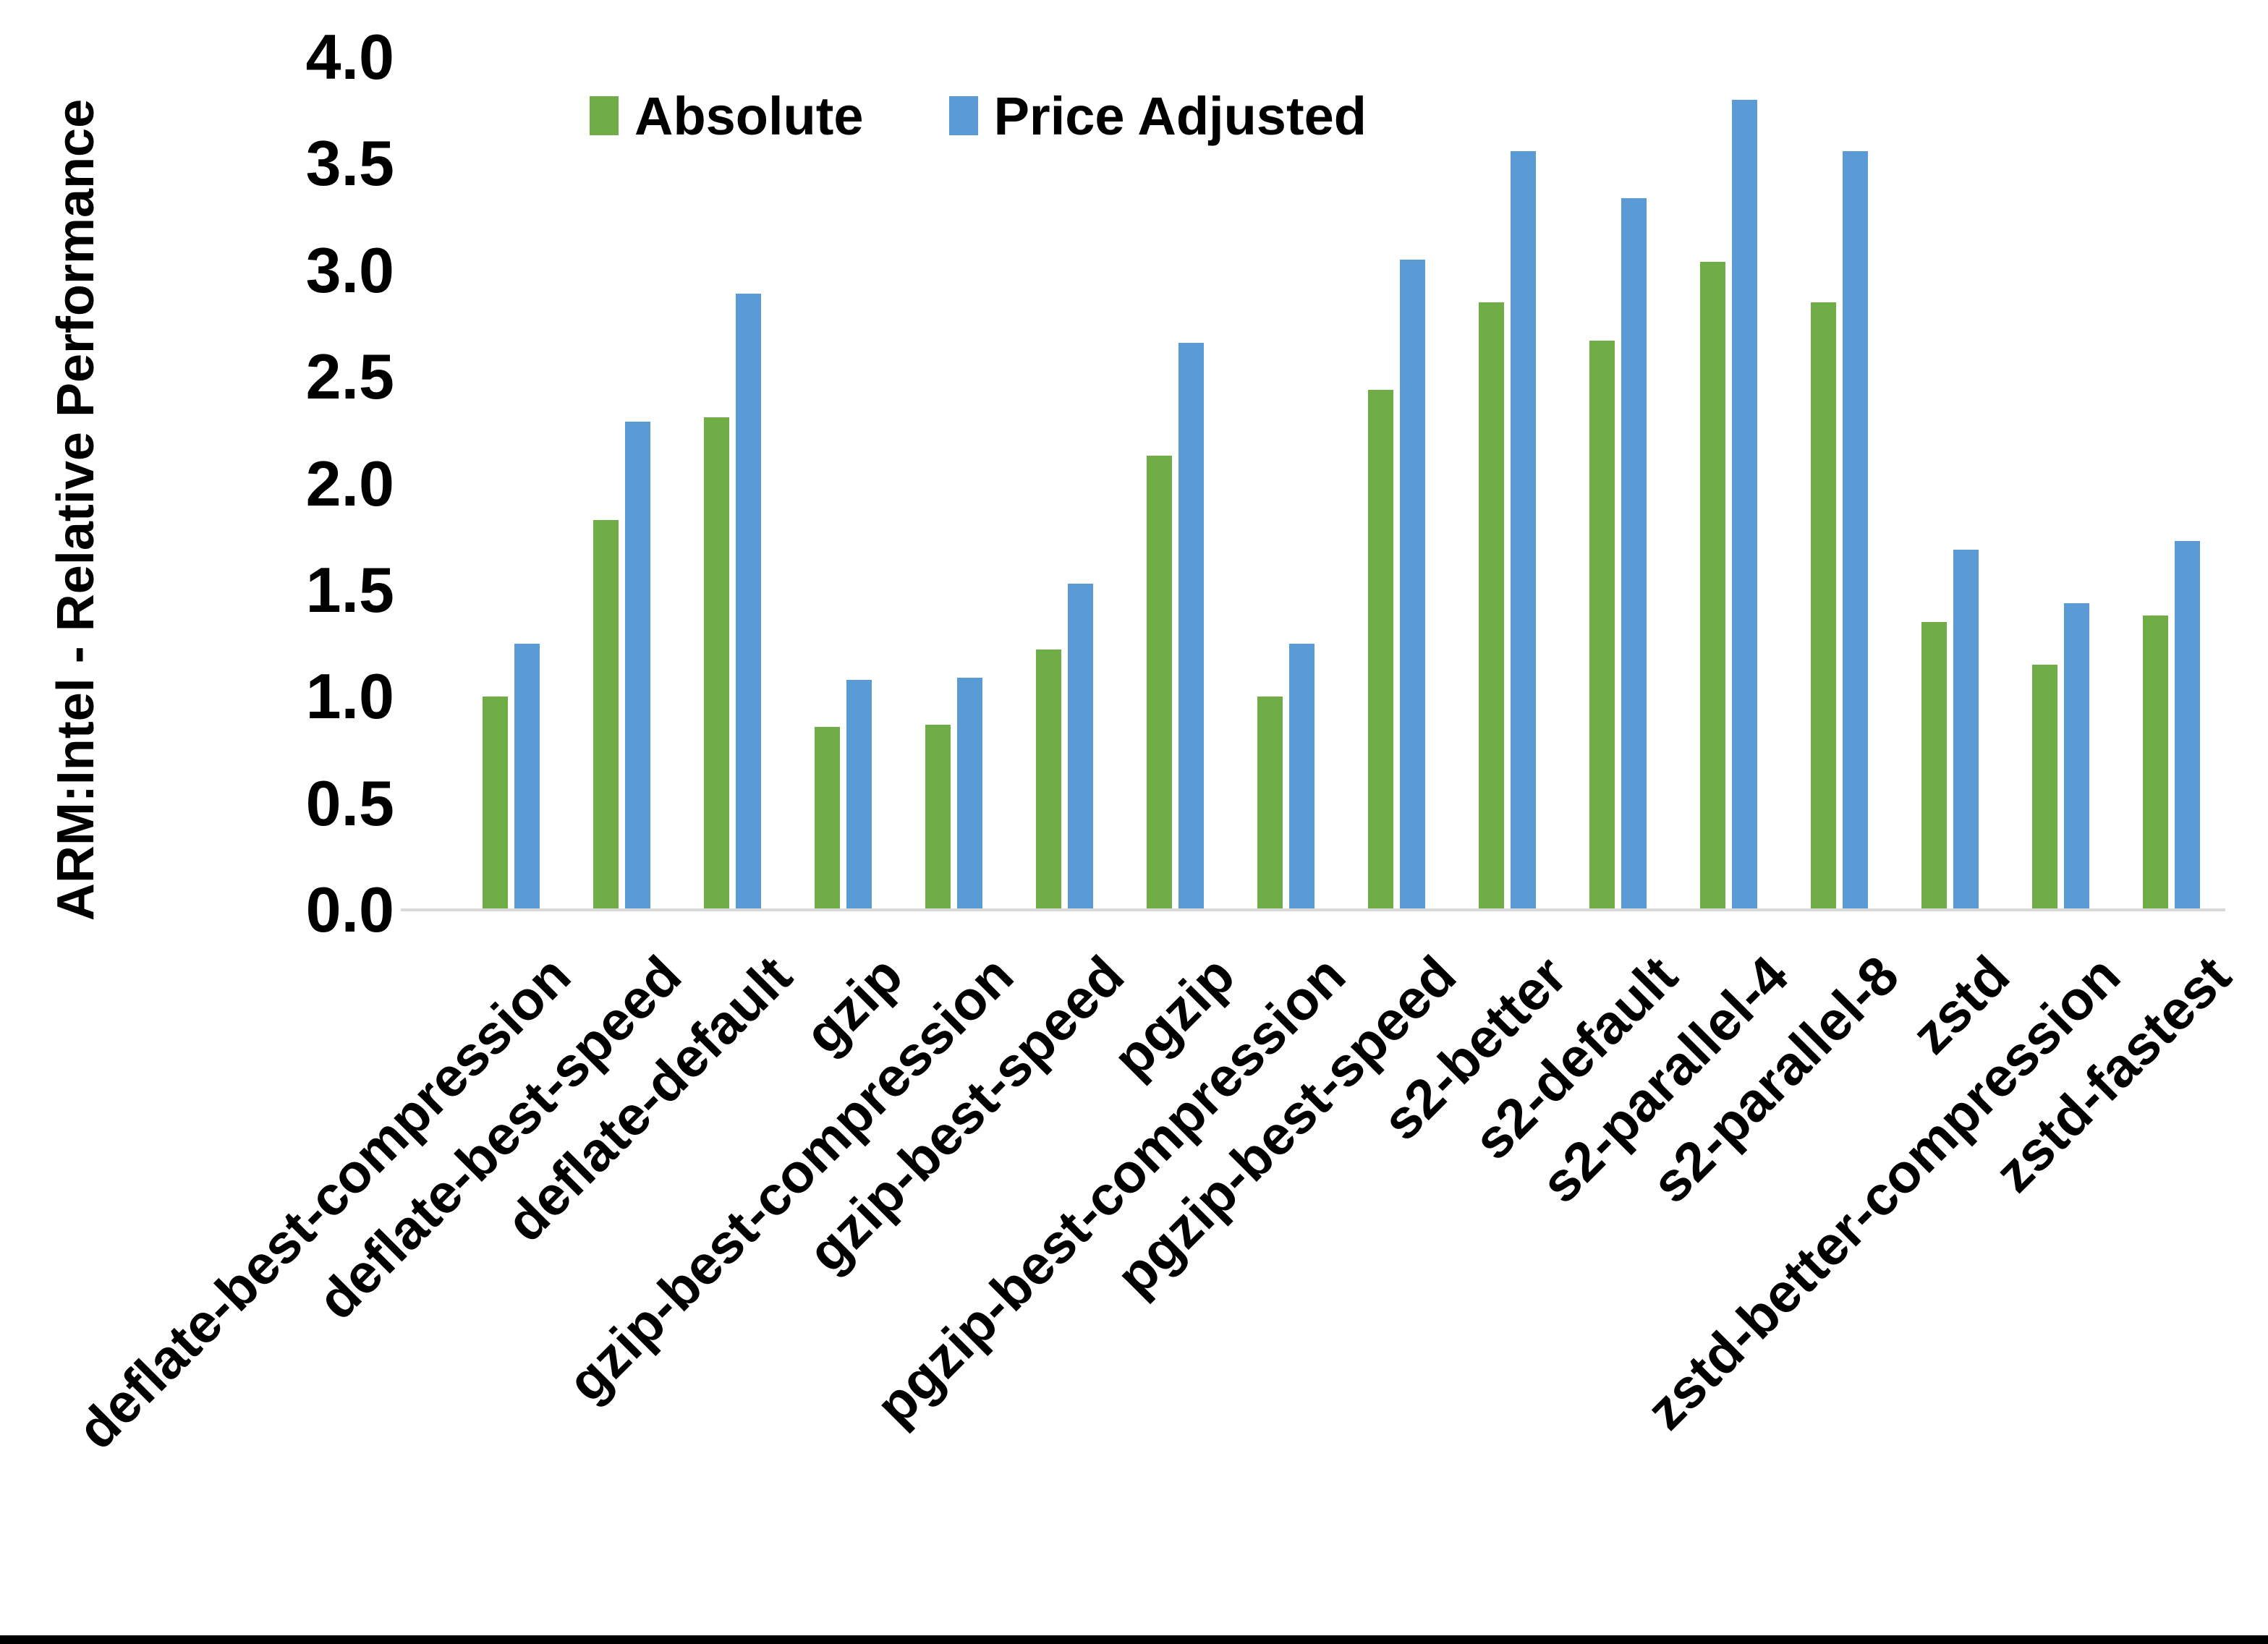 This screenshot has width=2268, height=1644. I want to click on y-tick-label: 2.5, so click(349, 377).